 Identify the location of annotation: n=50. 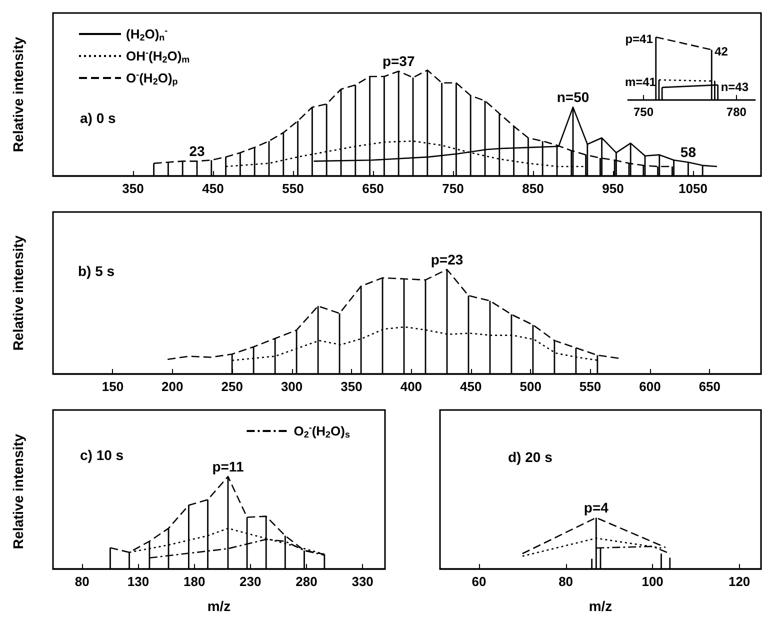
(573, 97).